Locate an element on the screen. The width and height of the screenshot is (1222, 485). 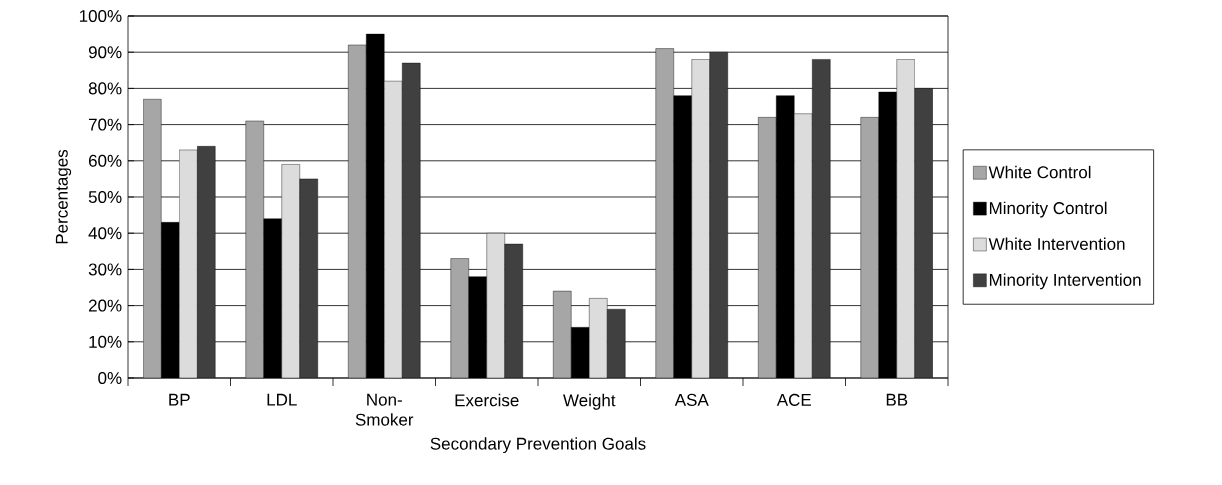
x-tick-label: BP is located at coordinates (179, 399).